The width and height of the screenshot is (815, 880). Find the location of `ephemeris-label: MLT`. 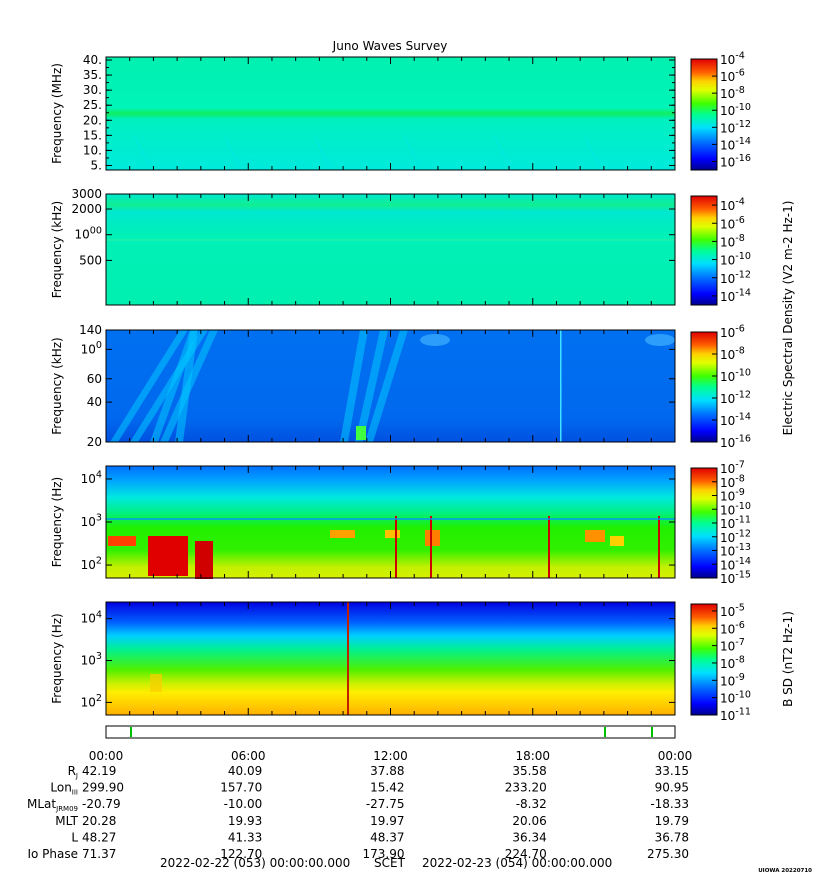

ephemeris-label: MLT is located at coordinates (66, 821).